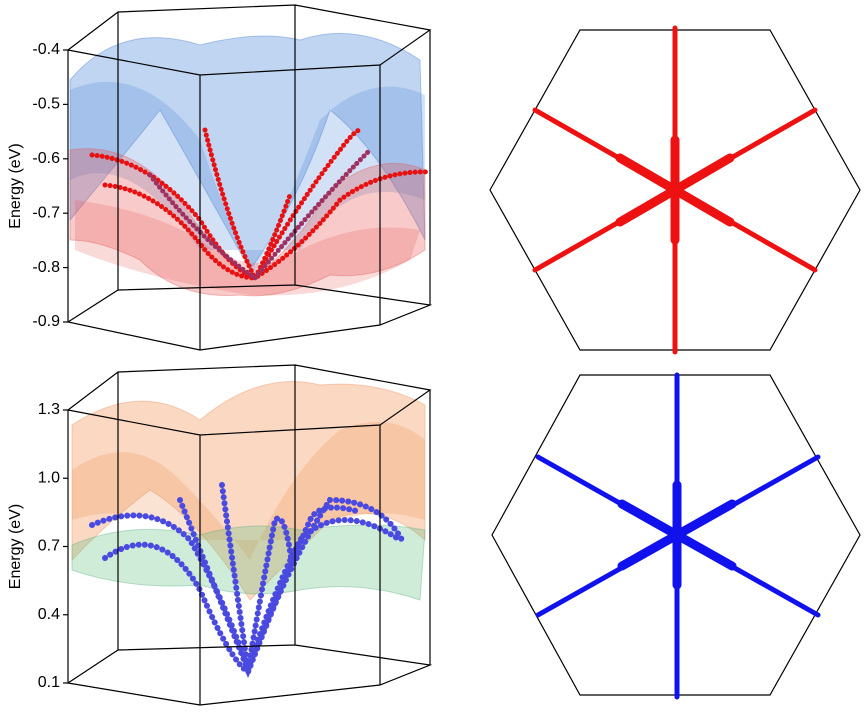  What do you see at coordinates (46, 321) in the screenshot?
I see `y-tick-label: -0.9` at bounding box center [46, 321].